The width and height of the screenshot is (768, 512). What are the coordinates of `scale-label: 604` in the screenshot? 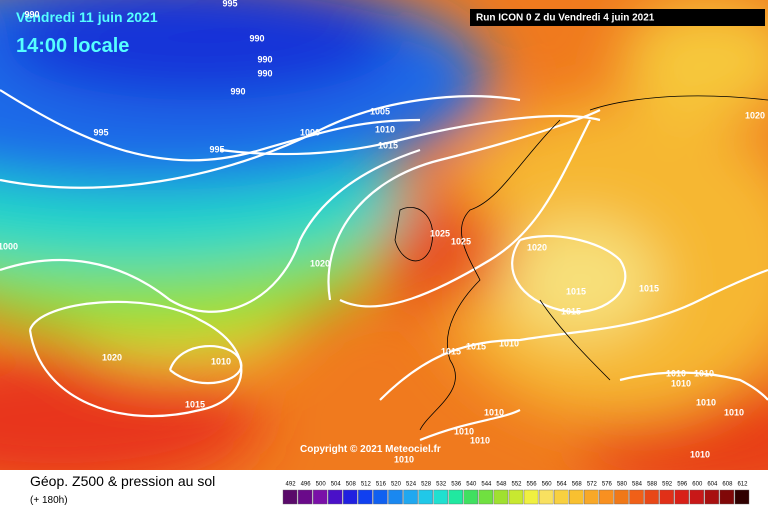 It's located at (712, 485).